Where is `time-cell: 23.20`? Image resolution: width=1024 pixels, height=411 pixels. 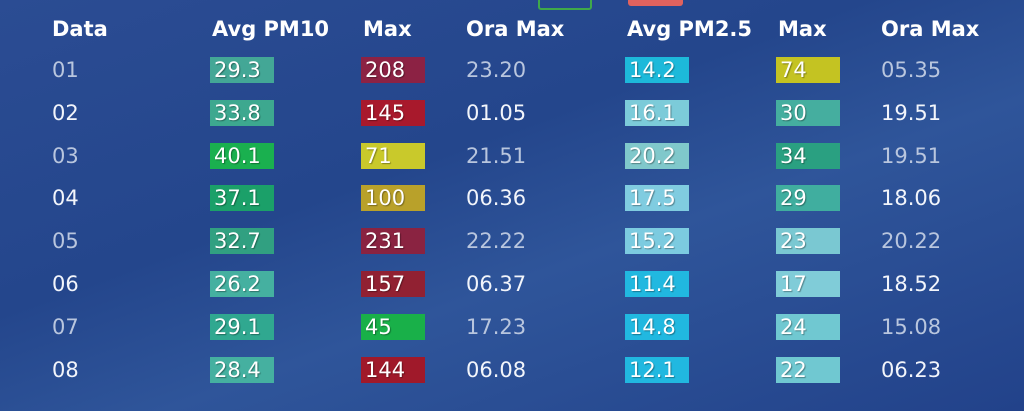
time-cell: 23.20 is located at coordinates (496, 70).